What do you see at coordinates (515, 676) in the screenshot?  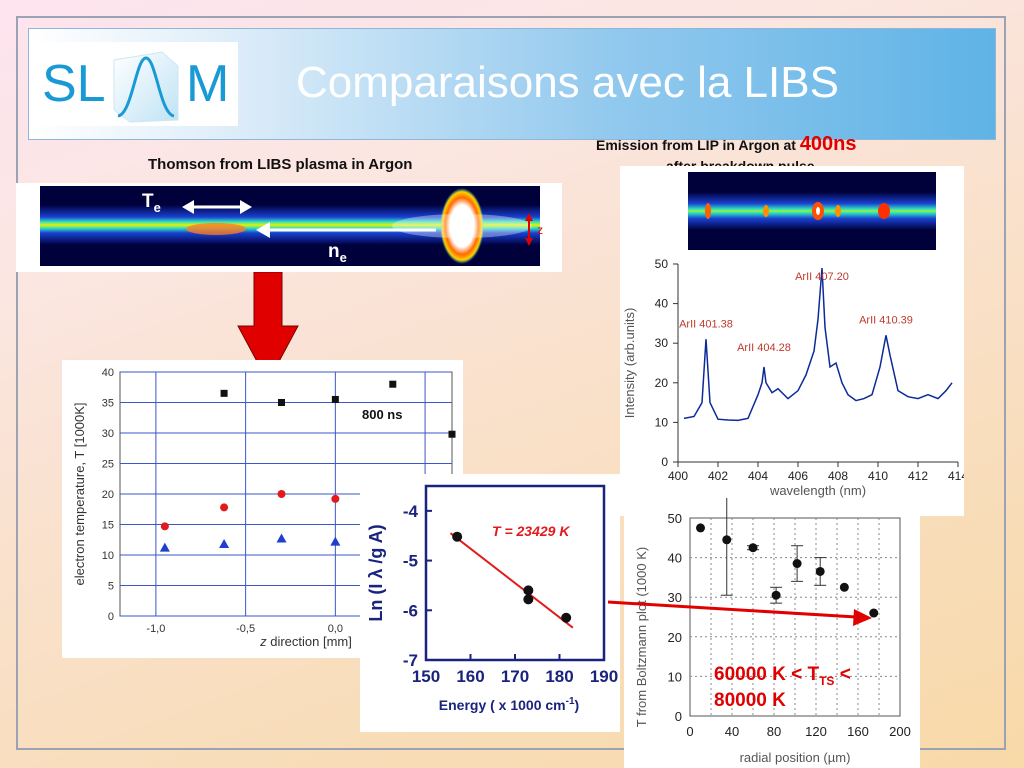 I see `x-tick-label: 170` at bounding box center [515, 676].